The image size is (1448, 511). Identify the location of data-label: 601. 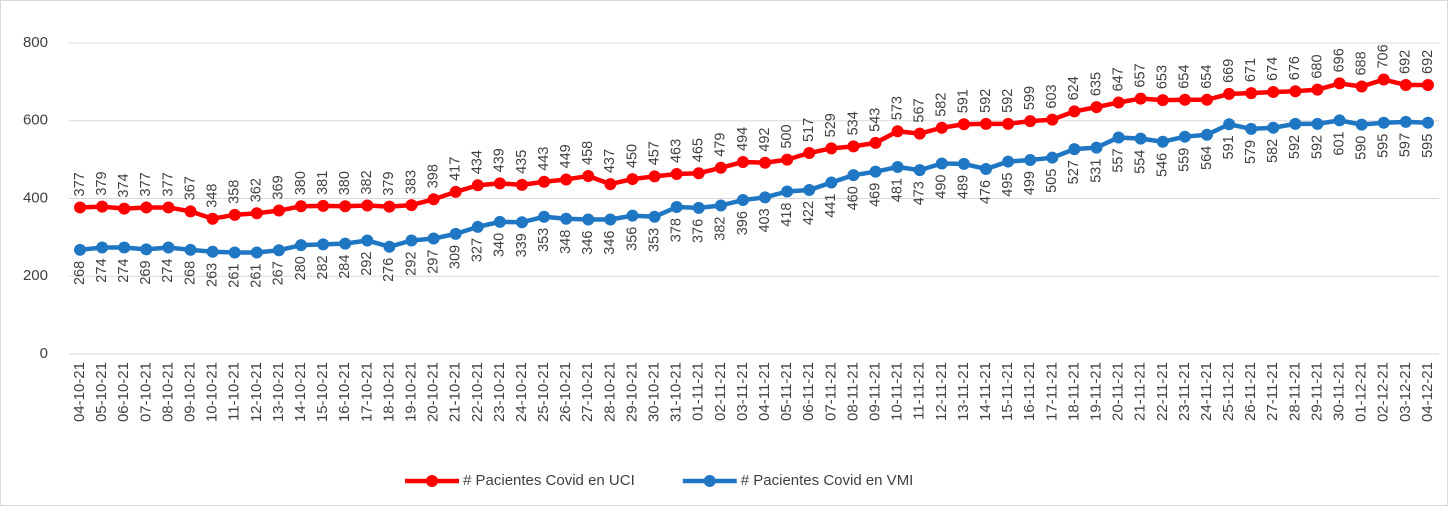
(1339, 143).